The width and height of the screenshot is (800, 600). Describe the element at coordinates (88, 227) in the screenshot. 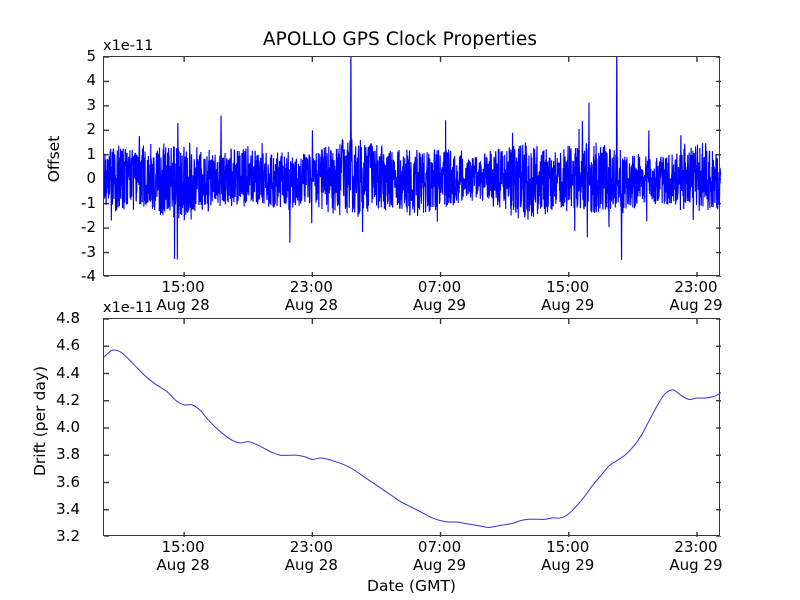

I see `ytick-label: -2` at that location.